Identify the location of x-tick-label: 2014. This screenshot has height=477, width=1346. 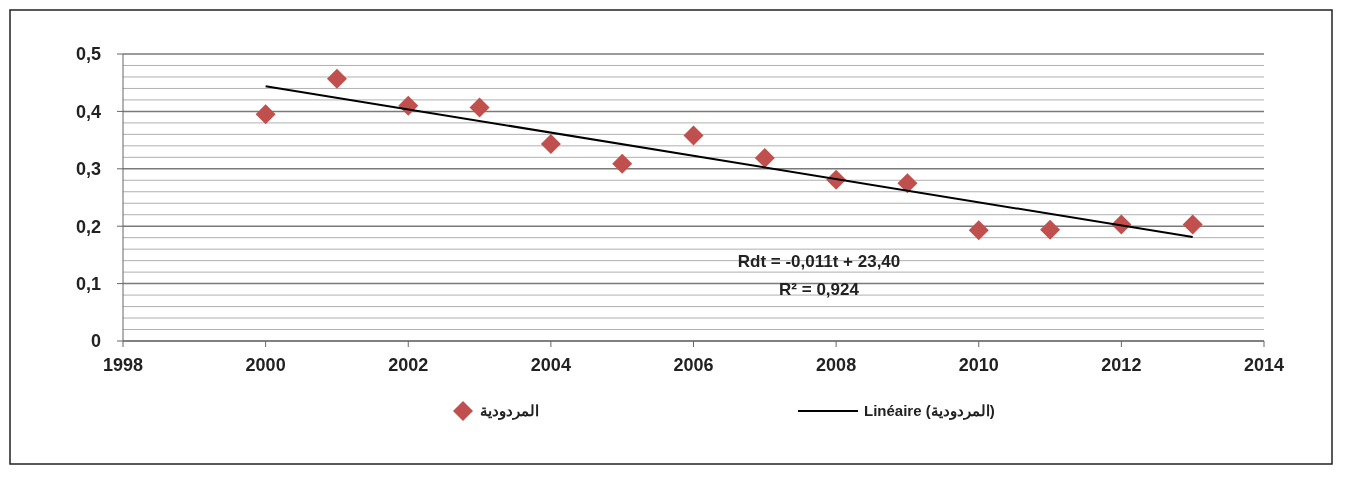
(1264, 365).